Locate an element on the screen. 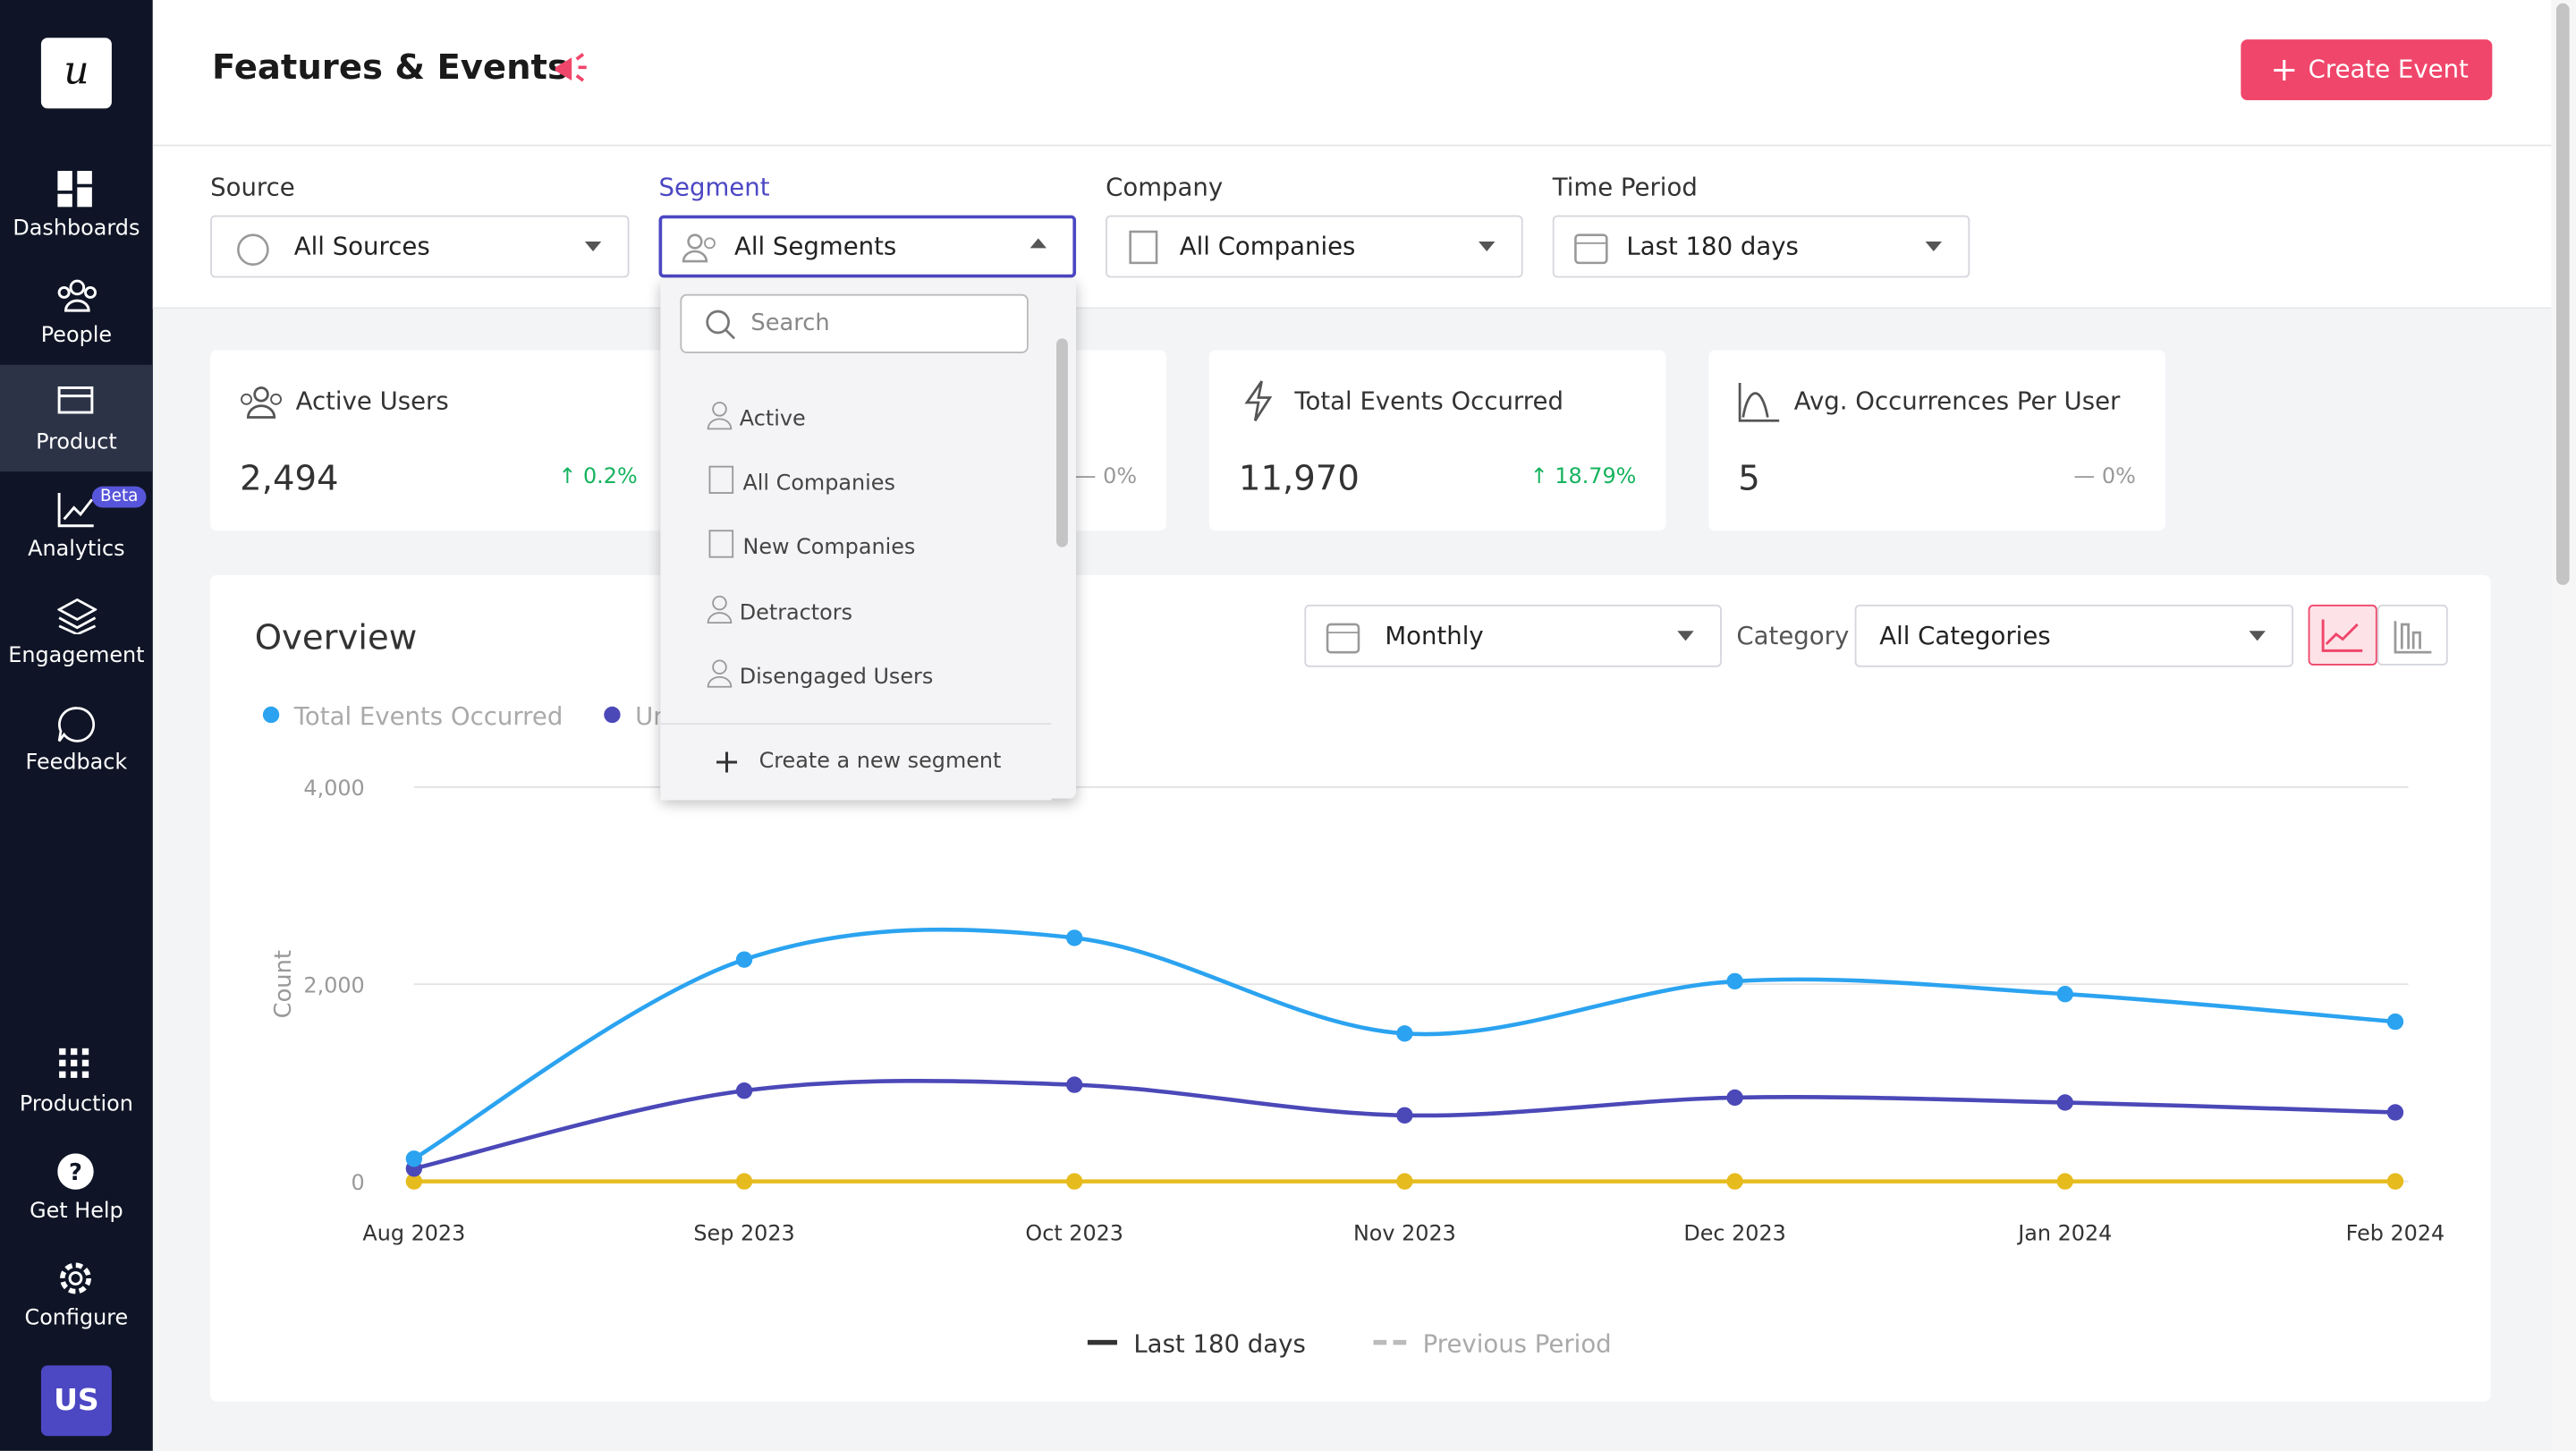  create-event-button: +Create Event is located at coordinates (2366, 69).